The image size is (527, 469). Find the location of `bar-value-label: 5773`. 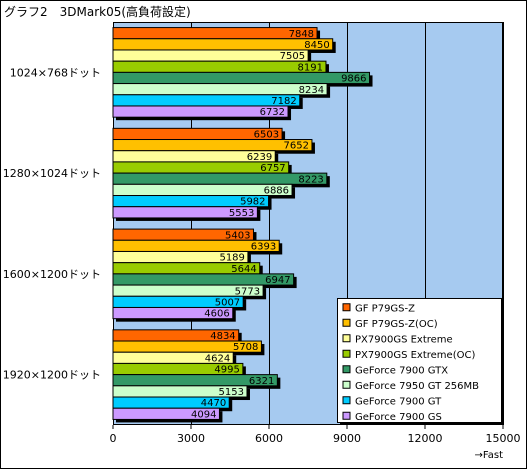

bar-value-label: 5773 is located at coordinates (247, 291).